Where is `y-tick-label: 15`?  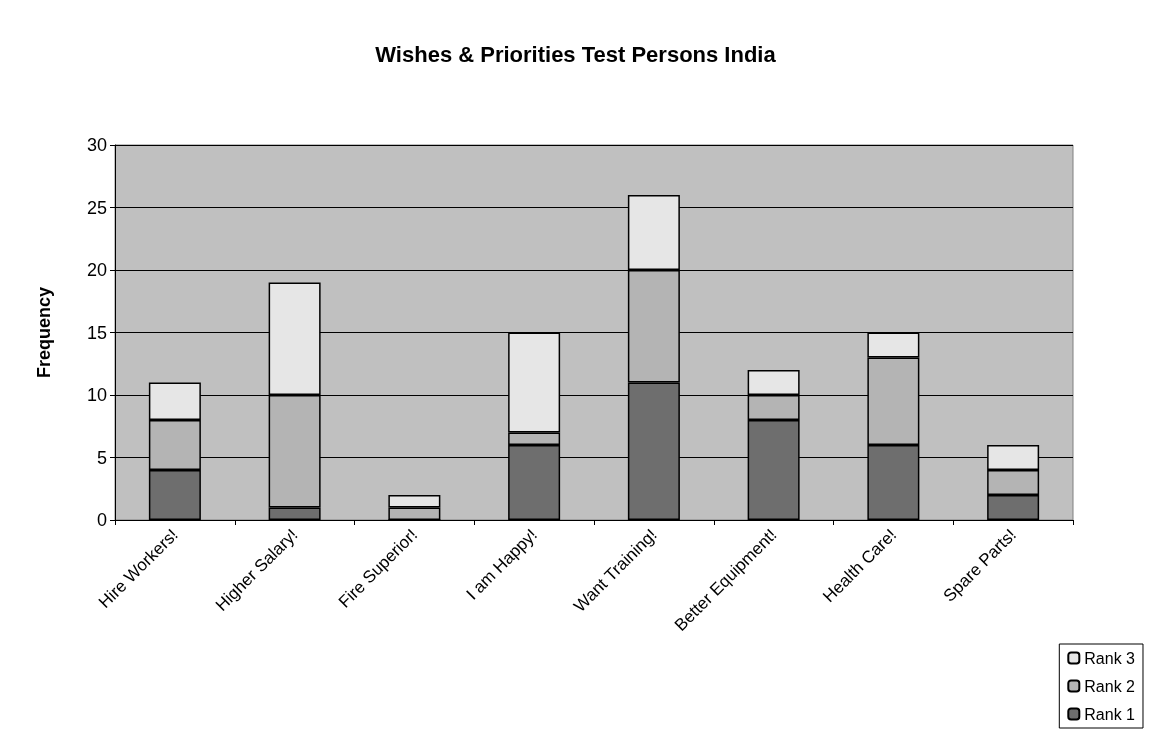
y-tick-label: 15 is located at coordinates (96, 332).